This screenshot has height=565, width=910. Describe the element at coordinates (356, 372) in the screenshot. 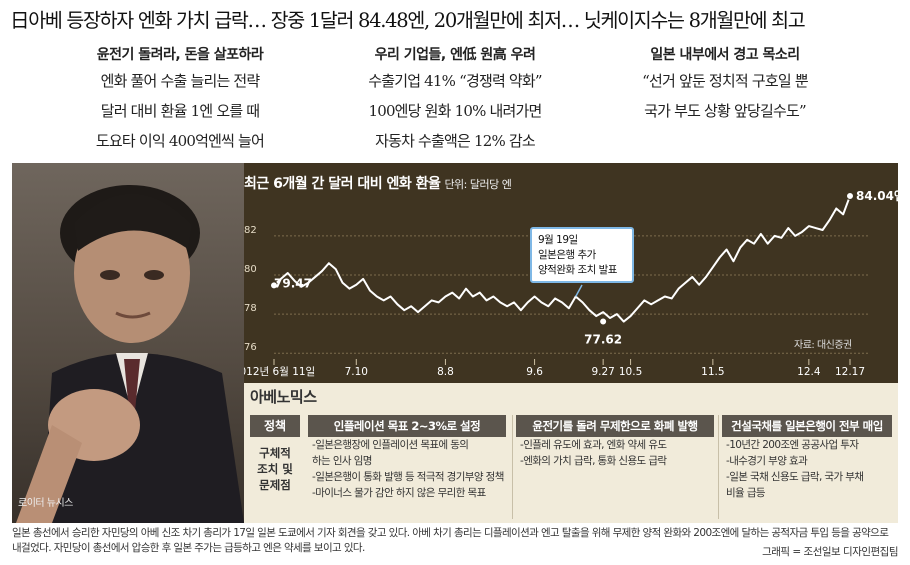

I see `x-tick-label: 7.10` at that location.